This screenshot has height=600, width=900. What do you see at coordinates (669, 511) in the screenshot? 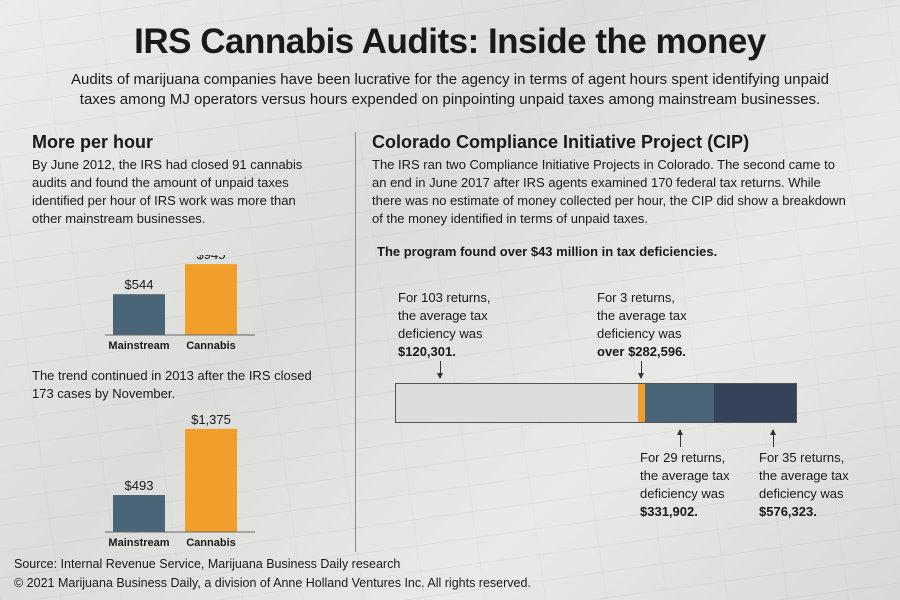
I see `callout-amount: $331,902.` at bounding box center [669, 511].